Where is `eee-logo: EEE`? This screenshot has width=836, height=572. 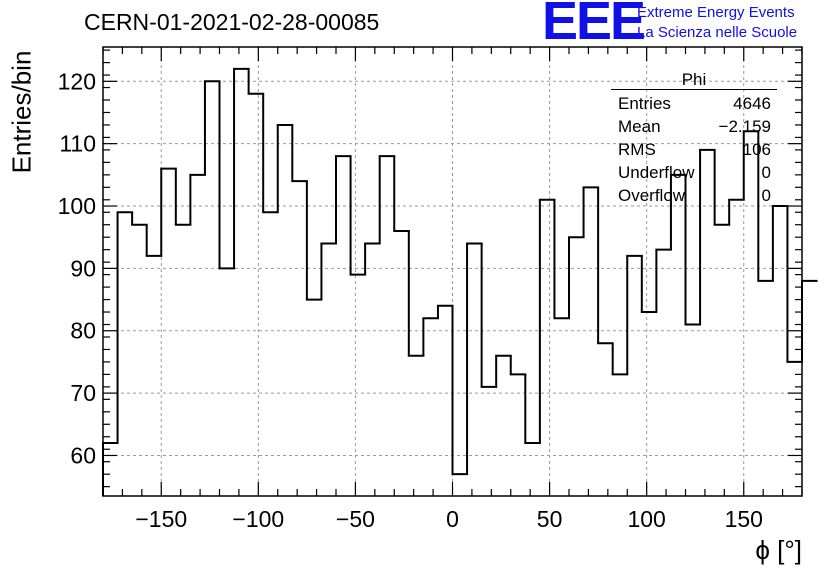 eee-logo: EEE is located at coordinates (594, 25).